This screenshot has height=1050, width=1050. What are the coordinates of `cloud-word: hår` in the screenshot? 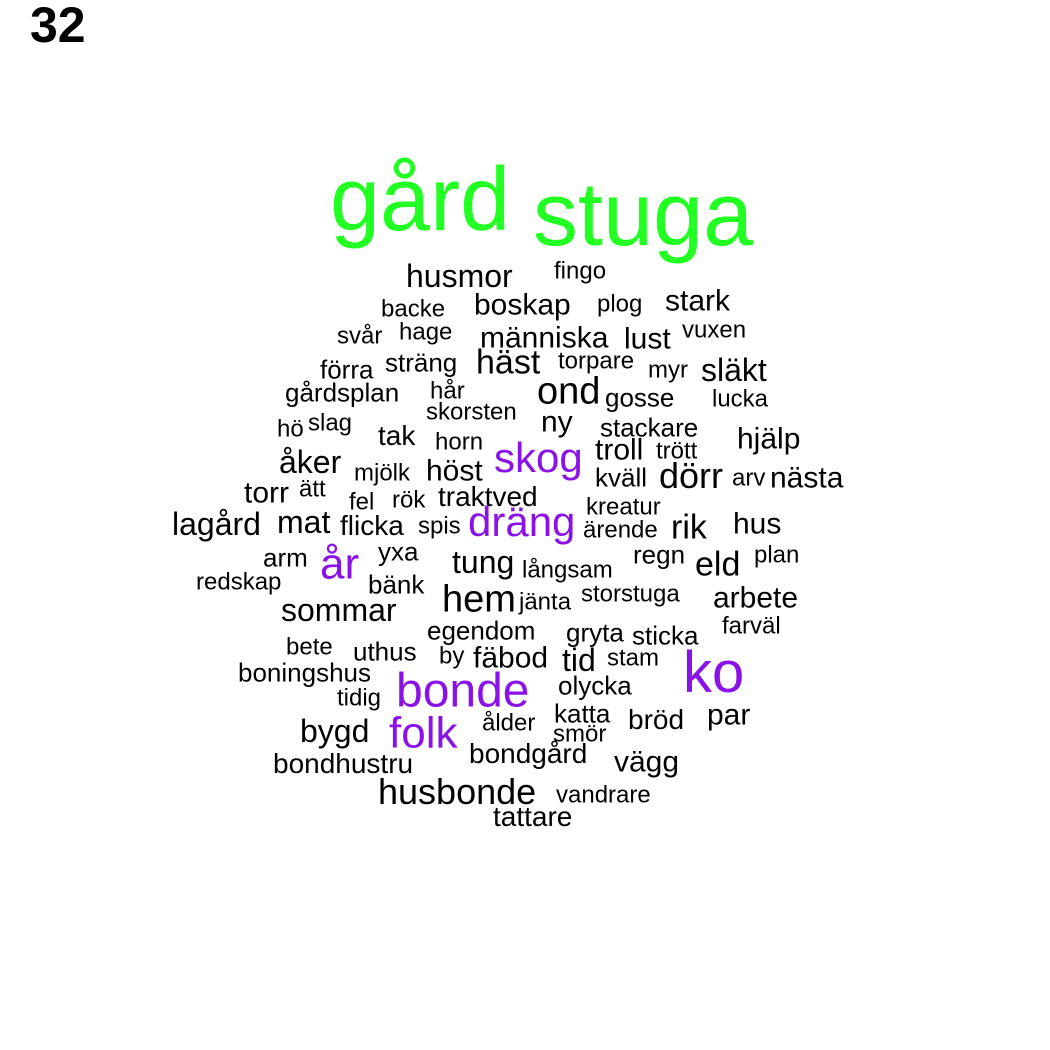 It's located at (447, 391).